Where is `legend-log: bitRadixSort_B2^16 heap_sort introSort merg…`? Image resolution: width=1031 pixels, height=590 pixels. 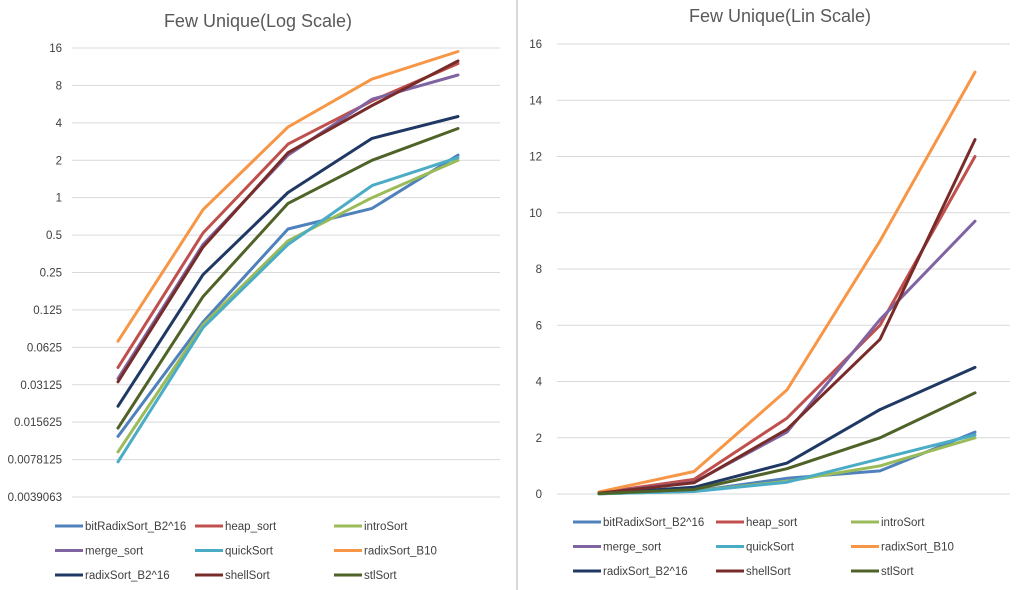
legend-log: bitRadixSort_B2^16 heap_sort introSort merg… is located at coordinates (246, 551).